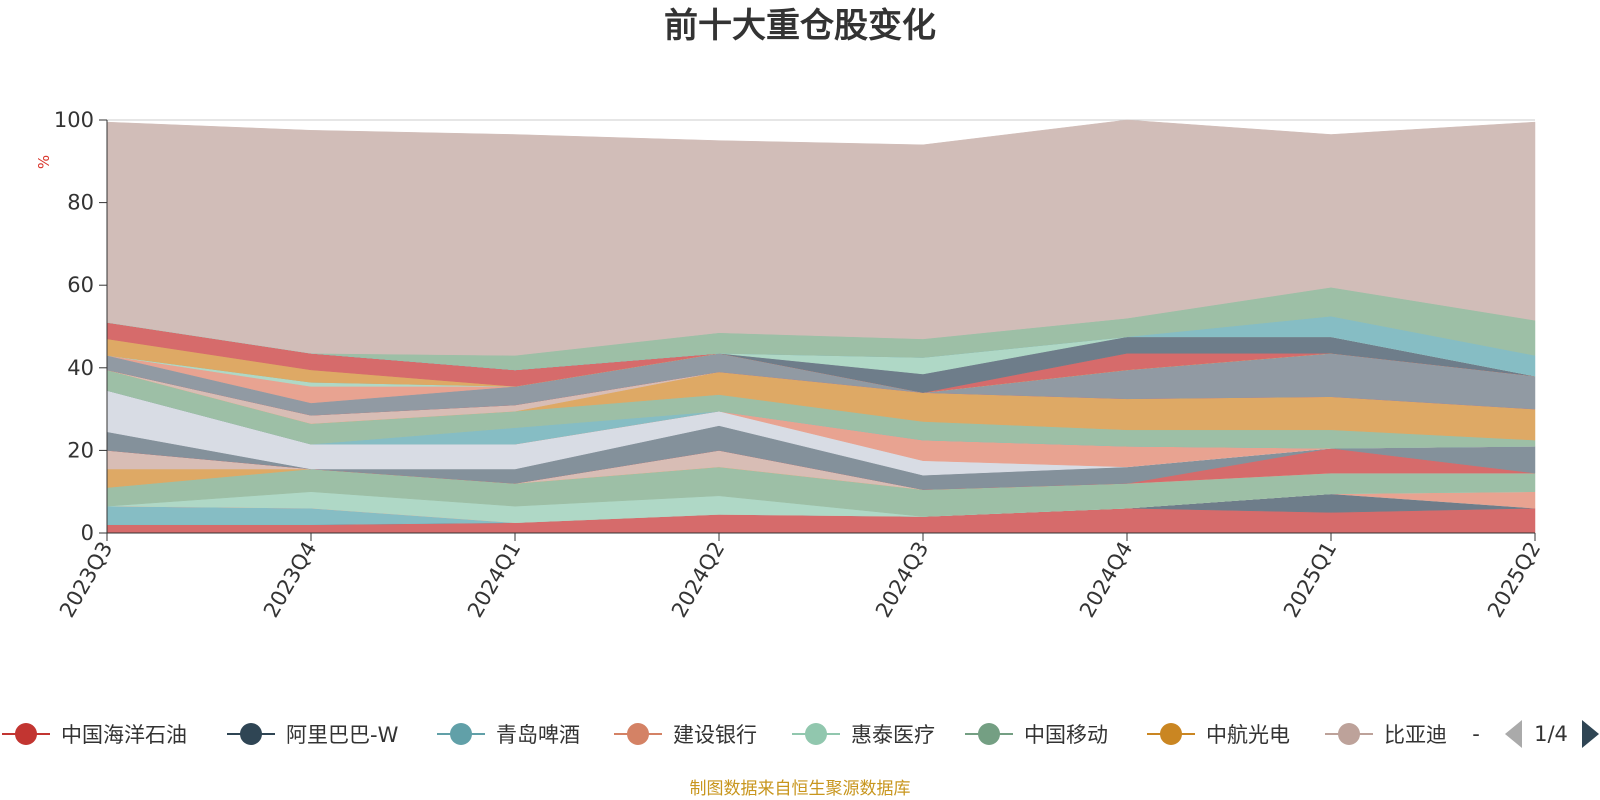  Describe the element at coordinates (1513, 734) in the screenshot. I see `legend-prev-page-icon` at that location.